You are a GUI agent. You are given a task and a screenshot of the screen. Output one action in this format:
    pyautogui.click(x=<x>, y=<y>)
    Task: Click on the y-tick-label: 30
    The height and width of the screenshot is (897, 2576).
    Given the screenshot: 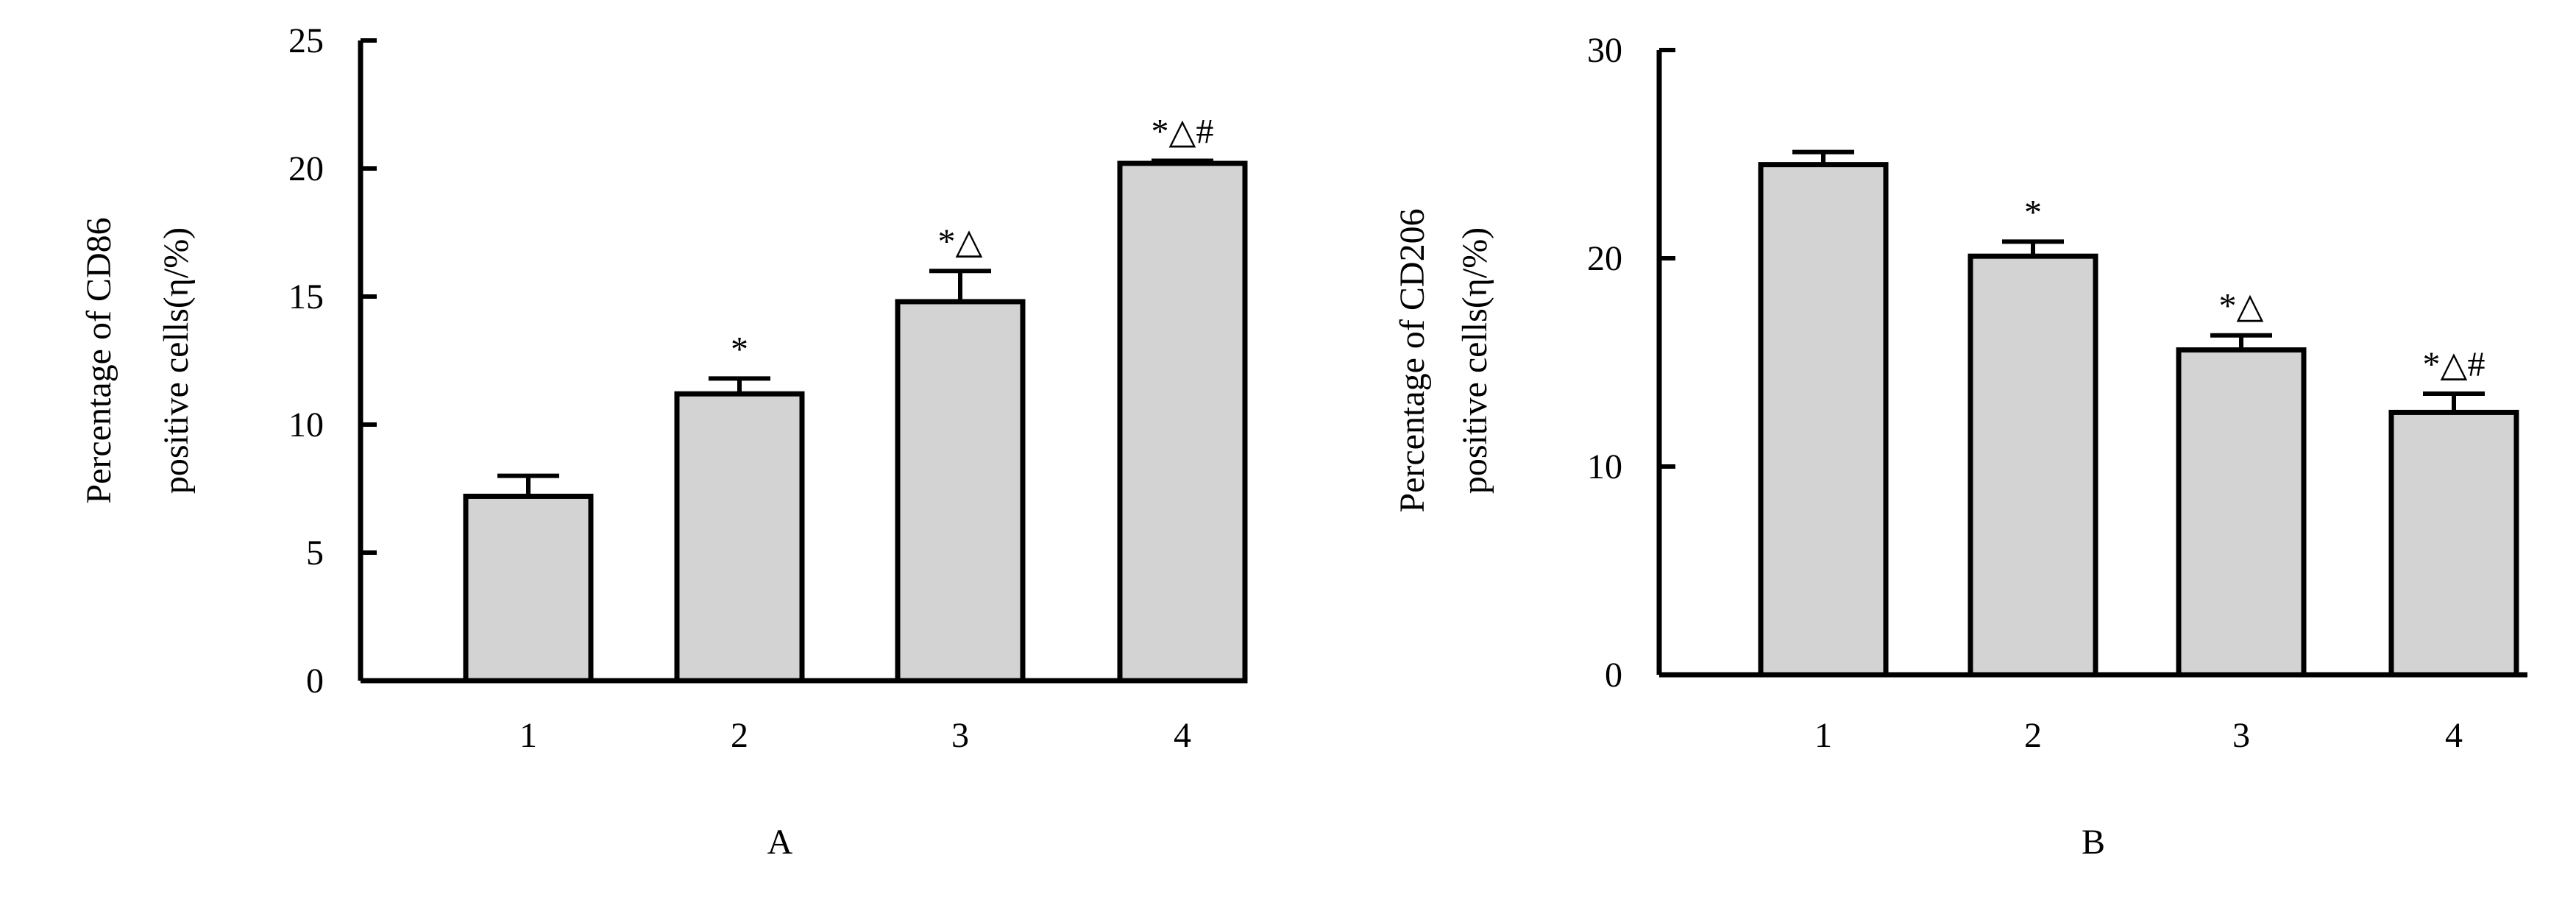 What is the action you would take?
    pyautogui.click(x=1604, y=50)
    